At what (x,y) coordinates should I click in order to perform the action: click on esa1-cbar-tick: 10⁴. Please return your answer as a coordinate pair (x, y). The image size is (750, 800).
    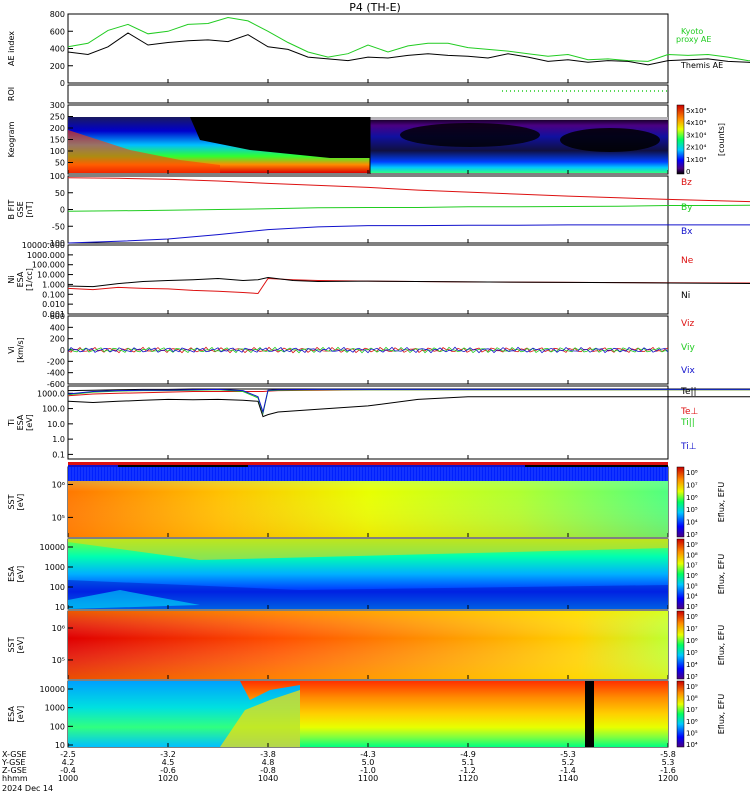
    Looking at the image, I should click on (692, 597).